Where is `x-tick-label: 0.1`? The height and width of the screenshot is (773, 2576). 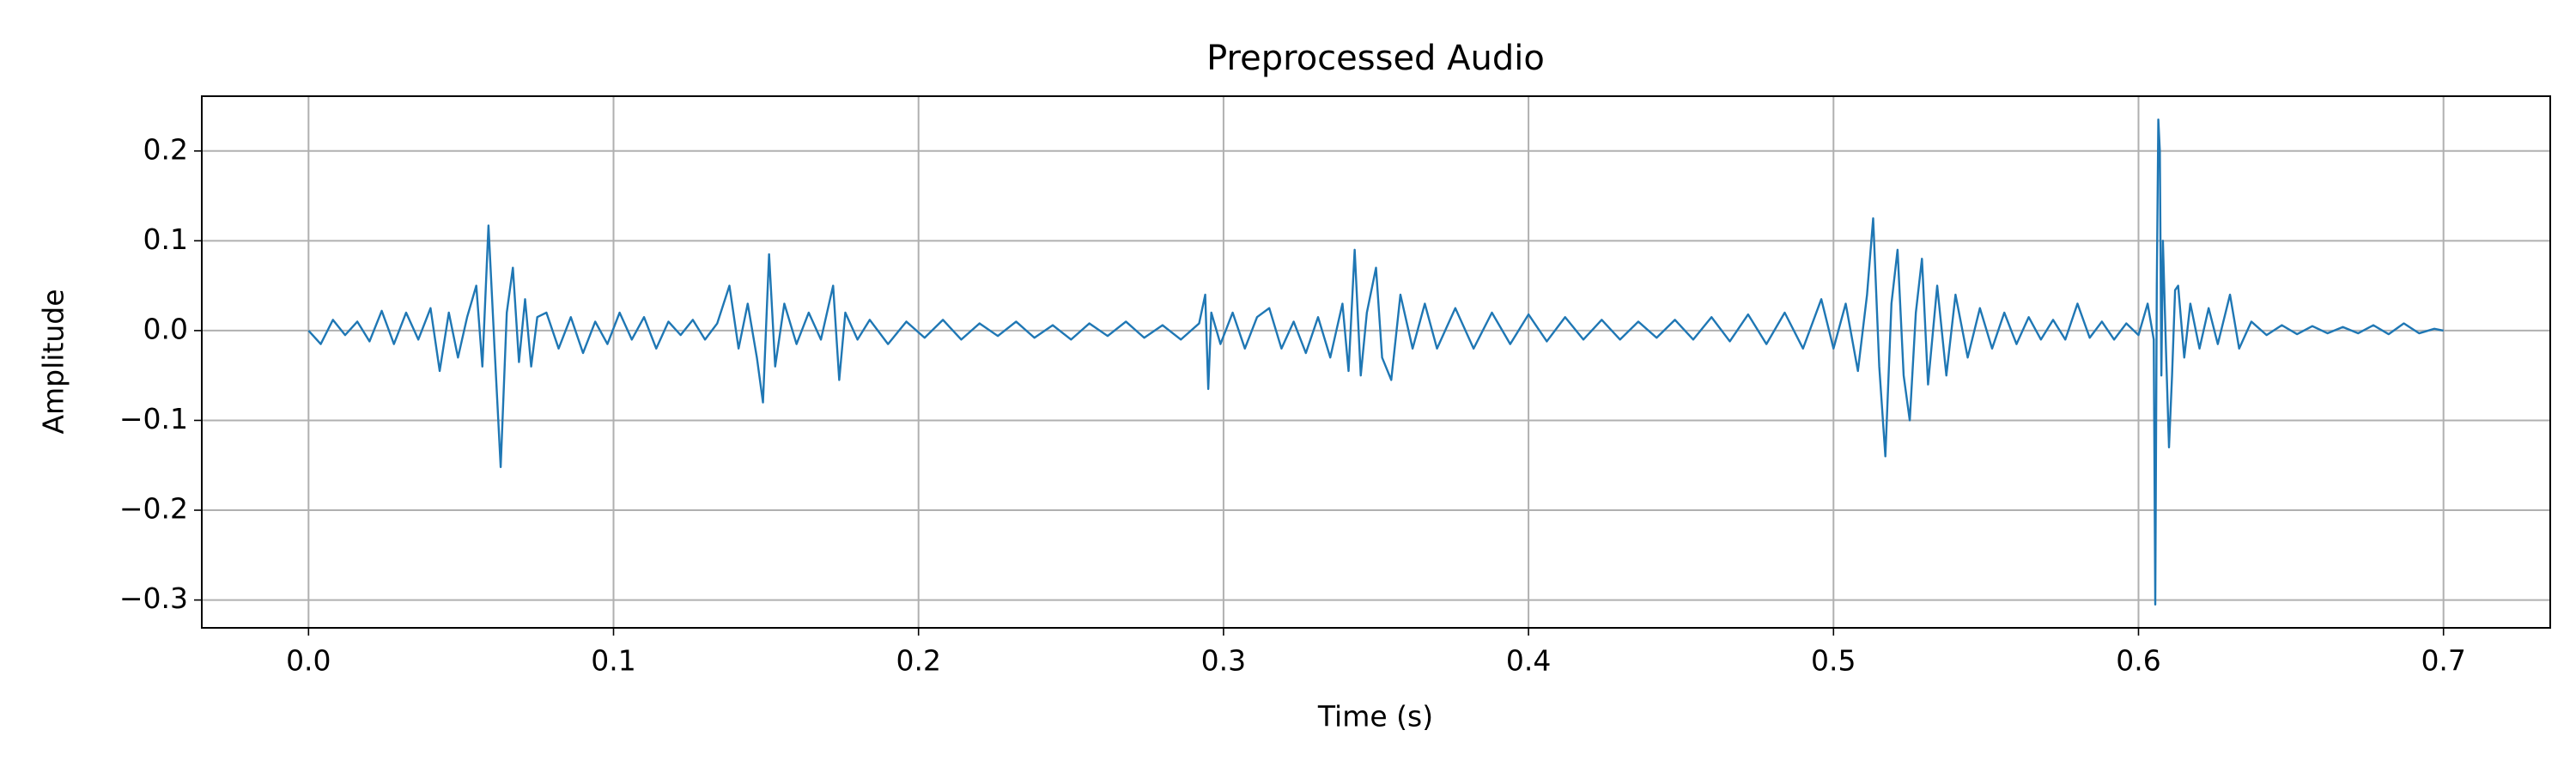
x-tick-label: 0.1 is located at coordinates (613, 661).